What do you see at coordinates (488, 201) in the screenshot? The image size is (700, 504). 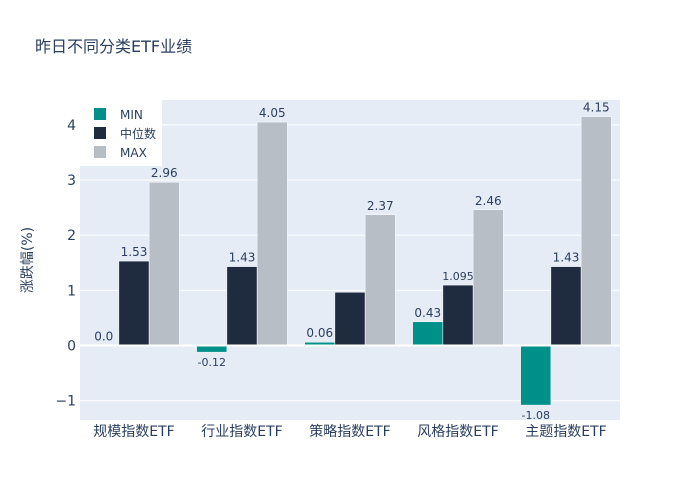 I see `data-label: 2.46` at bounding box center [488, 201].